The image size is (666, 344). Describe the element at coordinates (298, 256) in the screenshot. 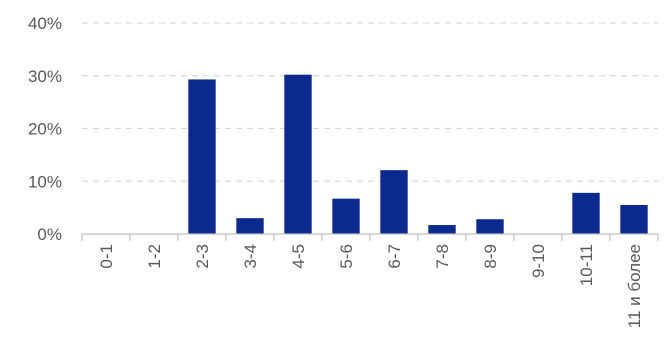

I see `x-tick-label: 4-5` at that location.